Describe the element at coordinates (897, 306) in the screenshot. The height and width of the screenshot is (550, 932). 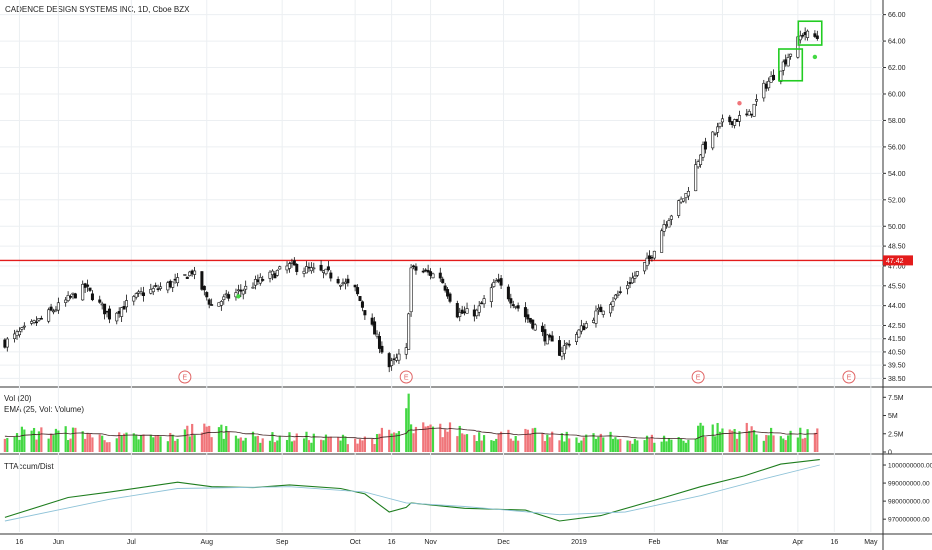
I see `y-tick-label: 44.00` at that location.